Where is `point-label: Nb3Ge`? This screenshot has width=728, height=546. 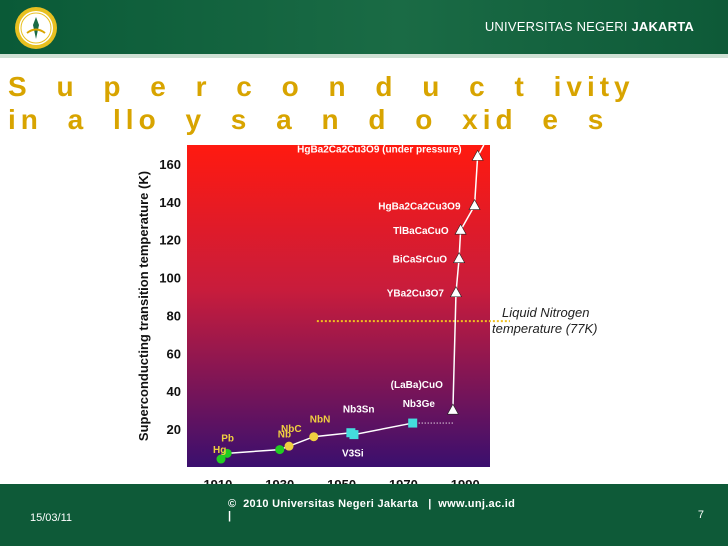 point-label: Nb3Ge is located at coordinates (419, 404).